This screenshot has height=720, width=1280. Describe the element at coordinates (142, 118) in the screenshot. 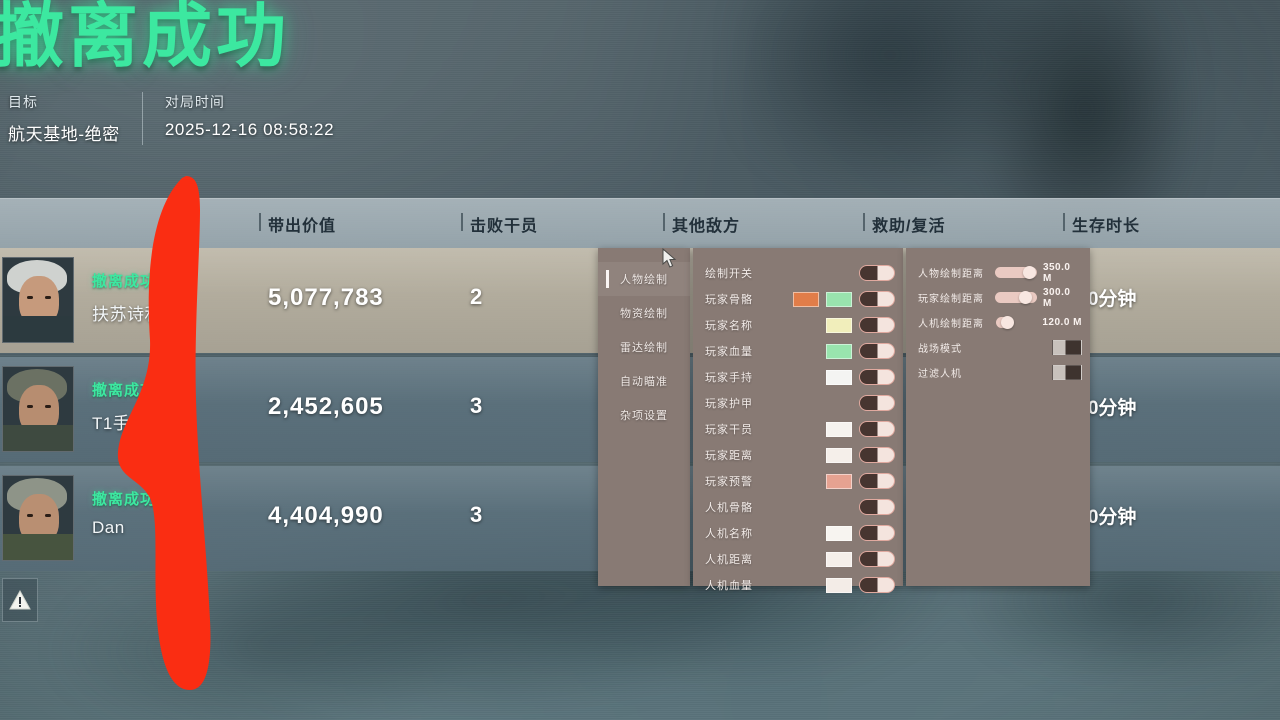

I see `meta-divider` at that location.